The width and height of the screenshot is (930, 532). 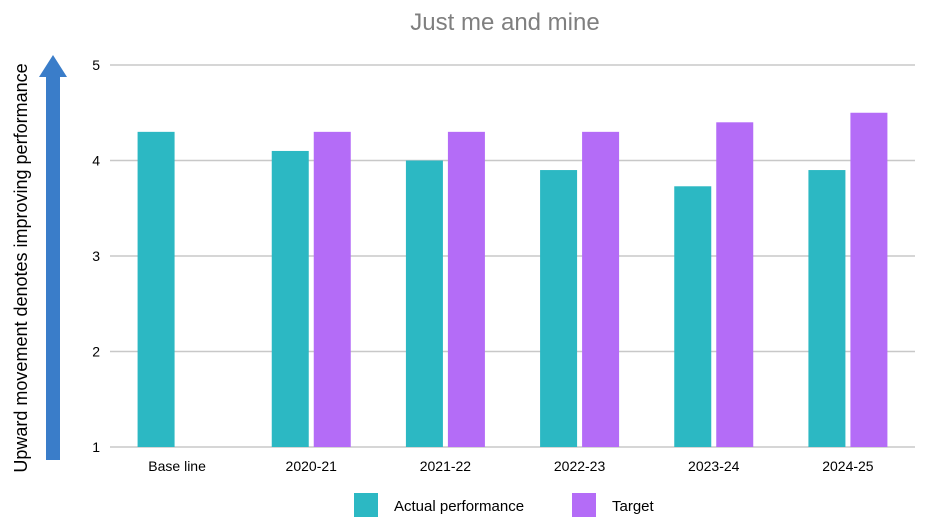 I want to click on x-tick-label: 2020-21, so click(x=312, y=466).